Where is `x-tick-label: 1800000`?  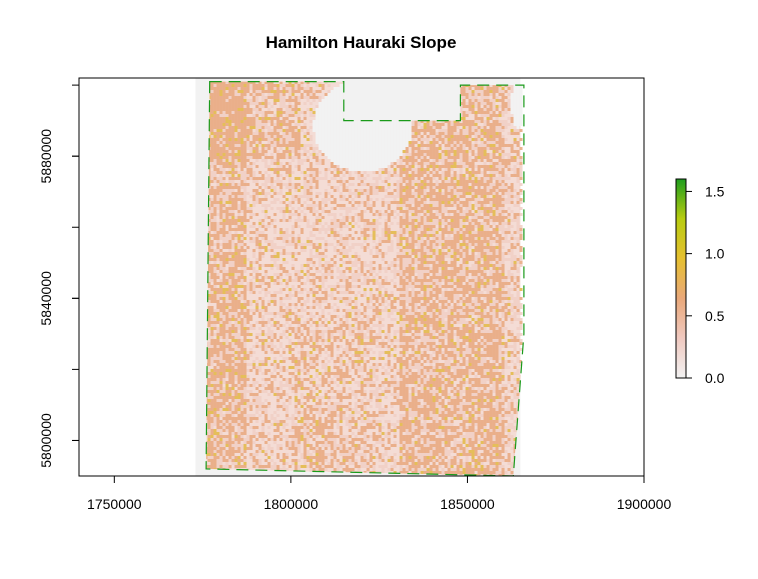 x-tick-label: 1800000 is located at coordinates (291, 504).